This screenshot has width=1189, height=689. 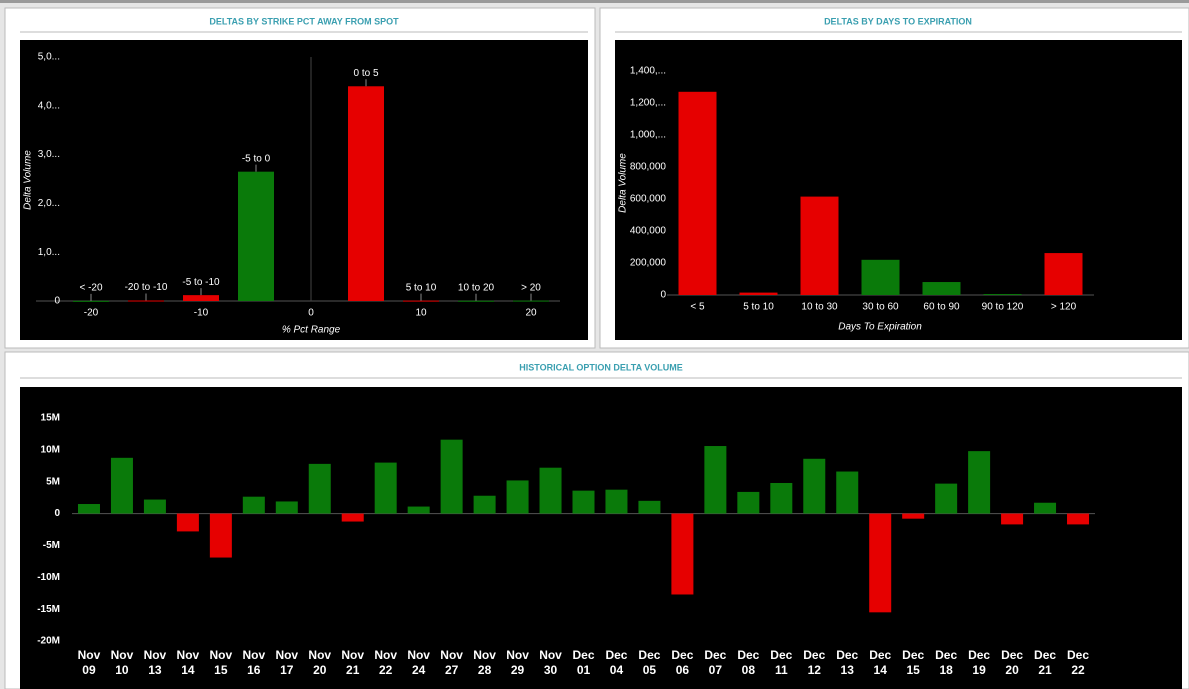 I want to click on x-tick-label: Nov 27, so click(x=451, y=662).